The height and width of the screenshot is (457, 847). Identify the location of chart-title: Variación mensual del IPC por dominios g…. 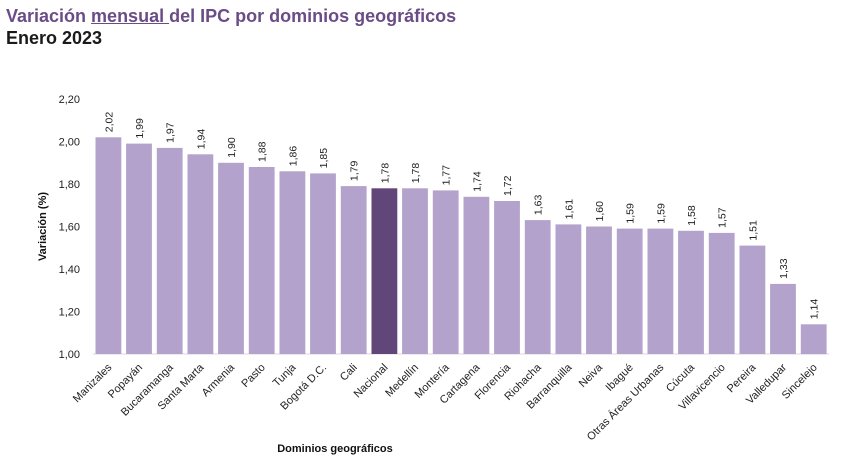
(231, 16).